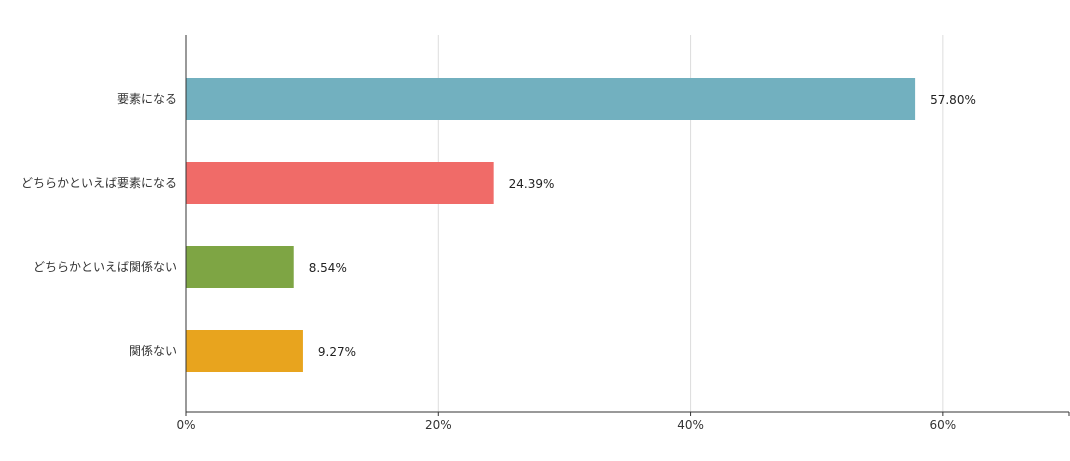  I want to click on data-label: 57.80%, so click(953, 100).